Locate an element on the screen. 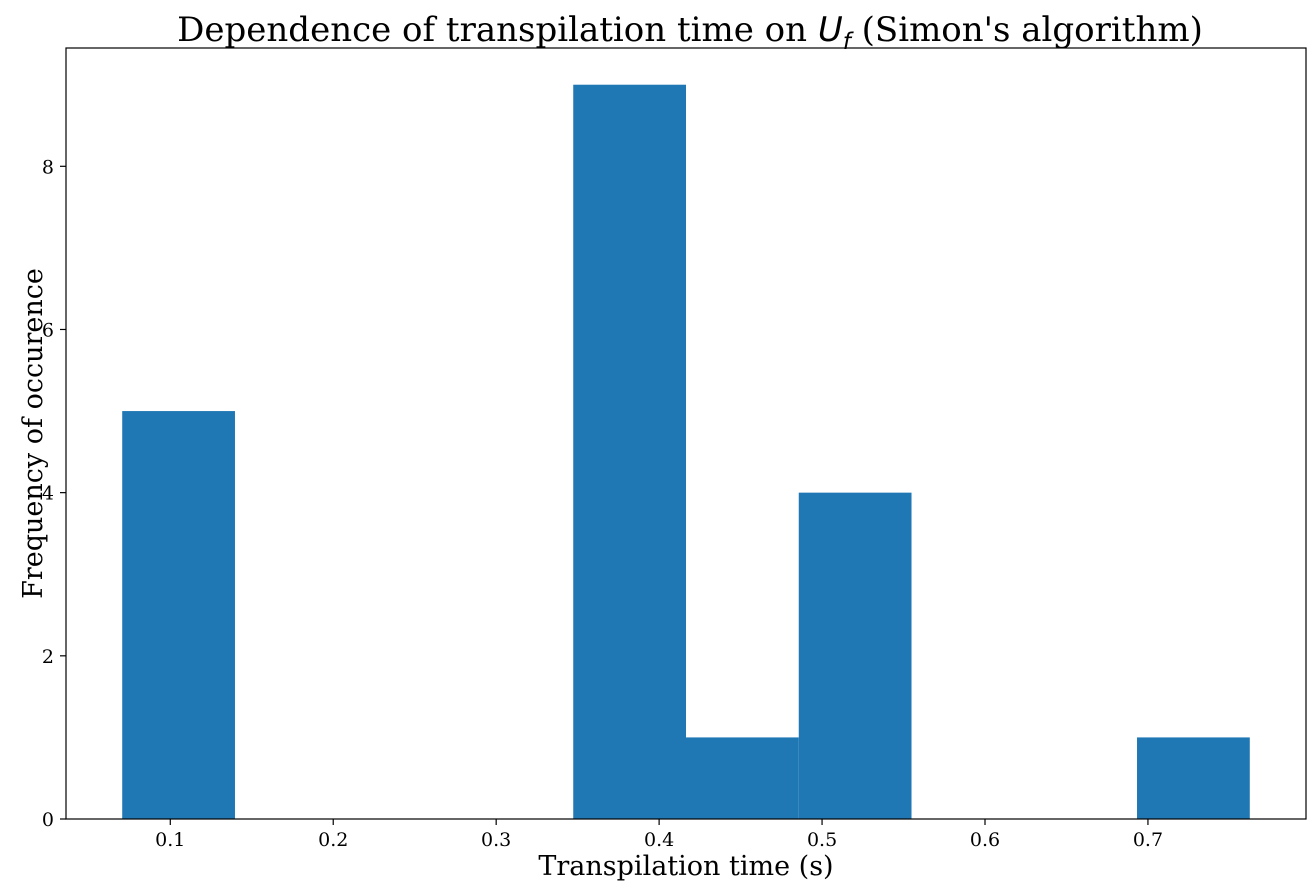 This screenshot has width=1315, height=890. title-math-subscript: f is located at coordinates (848, 42).